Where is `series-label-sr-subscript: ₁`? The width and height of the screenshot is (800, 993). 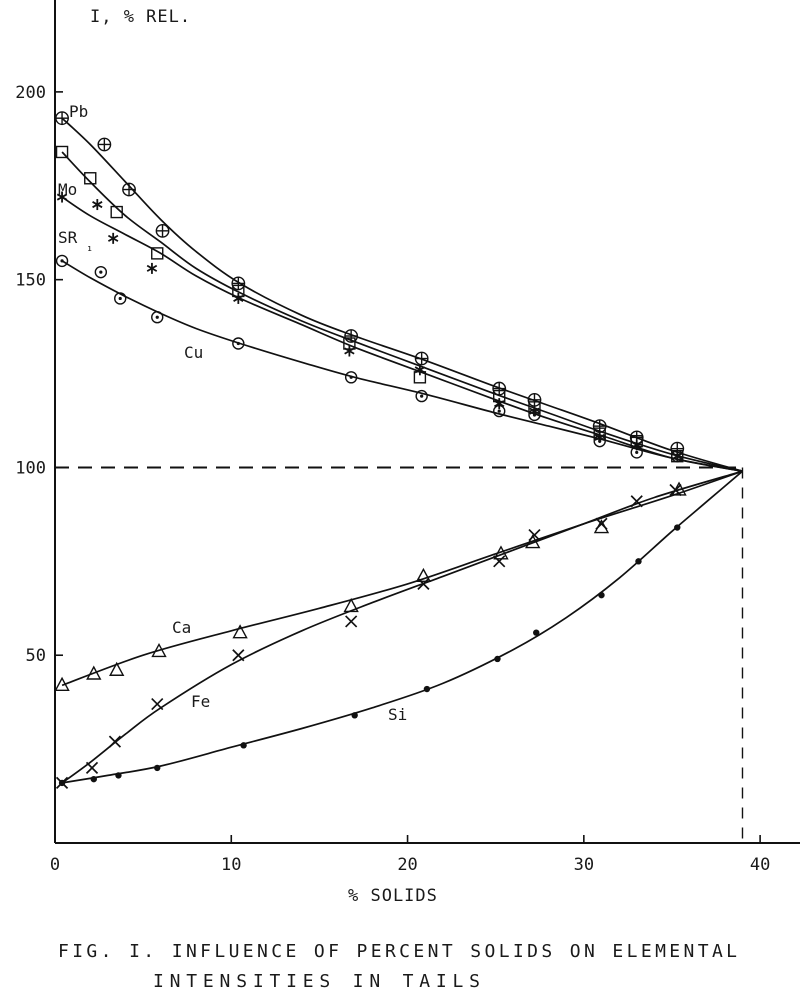 series-label-sr-subscript: ₁ is located at coordinates (89, 247).